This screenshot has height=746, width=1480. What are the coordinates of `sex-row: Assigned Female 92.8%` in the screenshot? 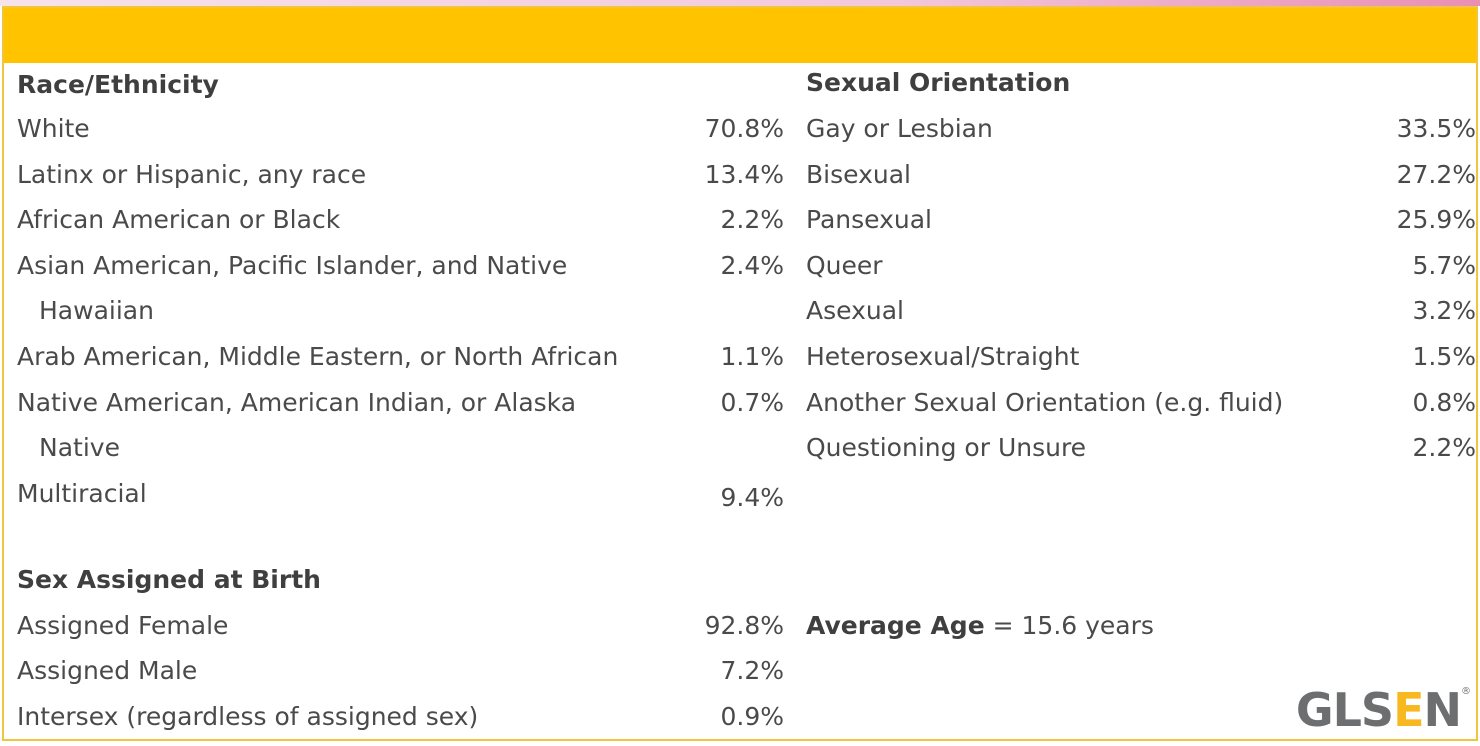 It's located at (400, 633).